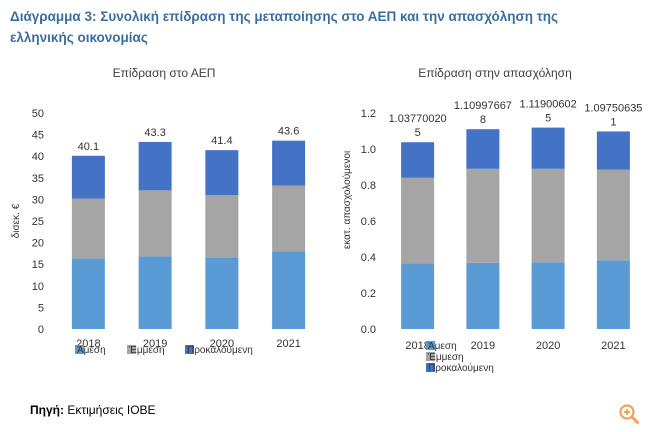 This screenshot has height=432, width=650. Describe the element at coordinates (222, 344) in the screenshot. I see `gdp-x-tick-label: 2020` at that location.